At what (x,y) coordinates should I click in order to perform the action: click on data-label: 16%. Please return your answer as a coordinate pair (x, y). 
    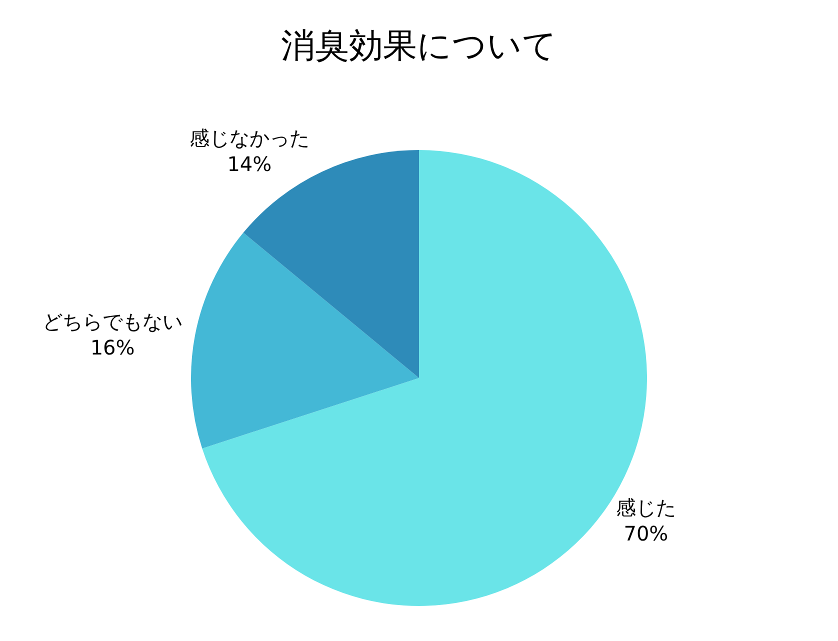
    Looking at the image, I should click on (112, 347).